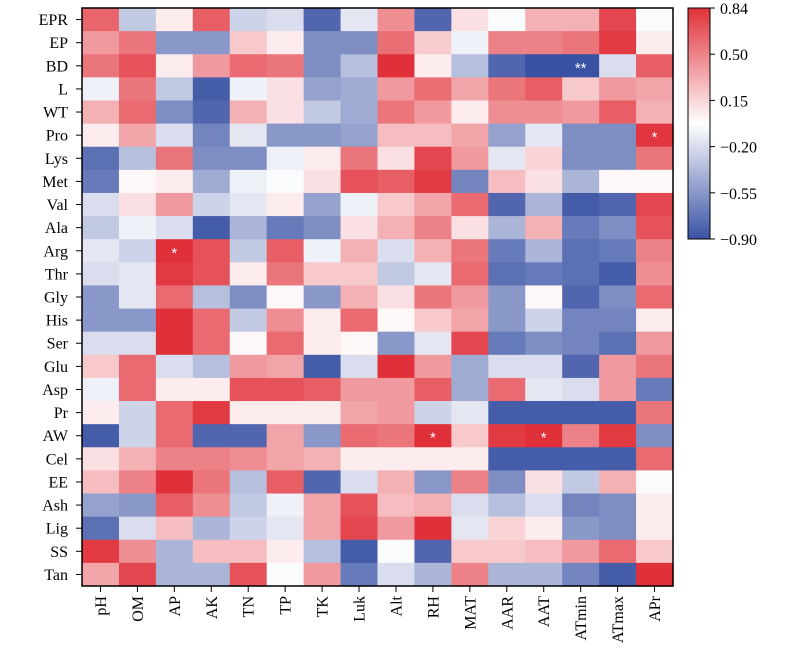  Describe the element at coordinates (249, 607) in the screenshot. I see `column-label: TN` at that location.